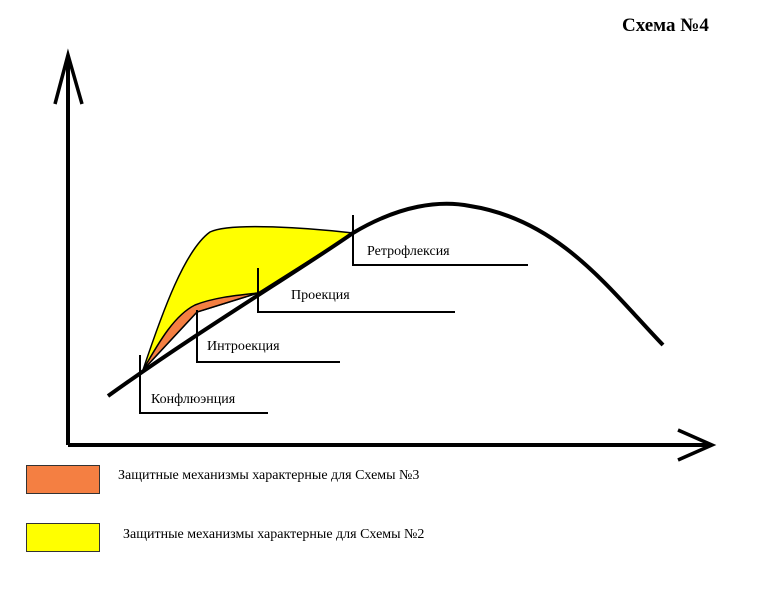  I want to click on y-axis-arrowhead, so click(68, 76).